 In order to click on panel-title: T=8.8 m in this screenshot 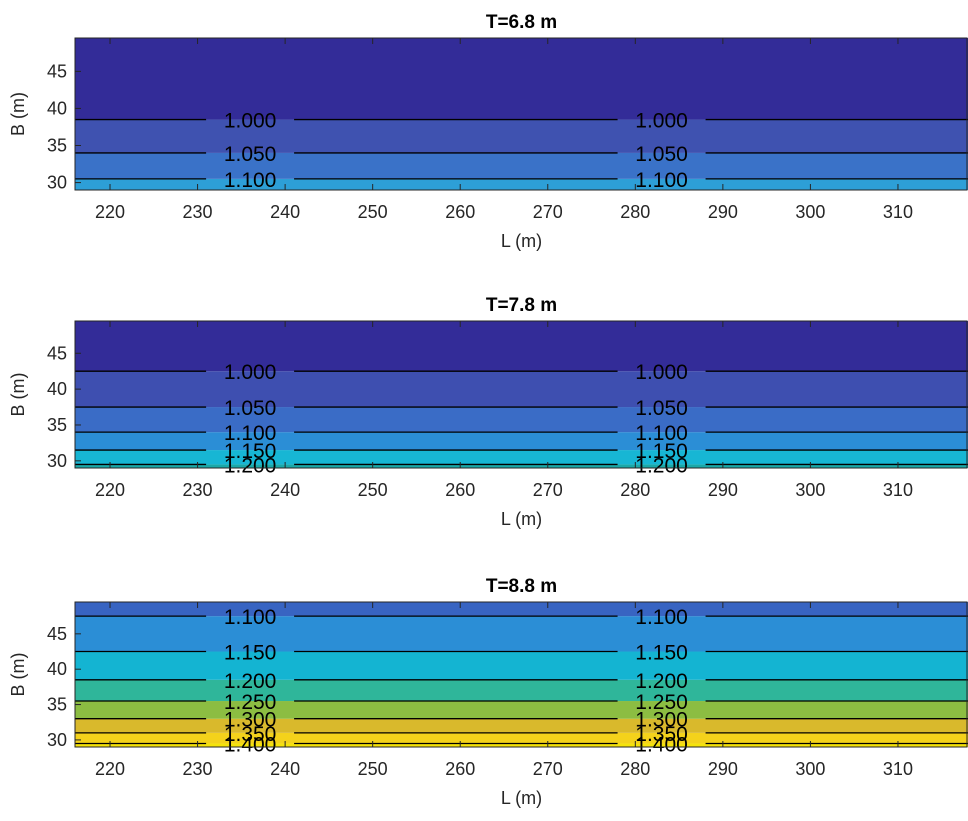, I will do `click(521, 586)`.